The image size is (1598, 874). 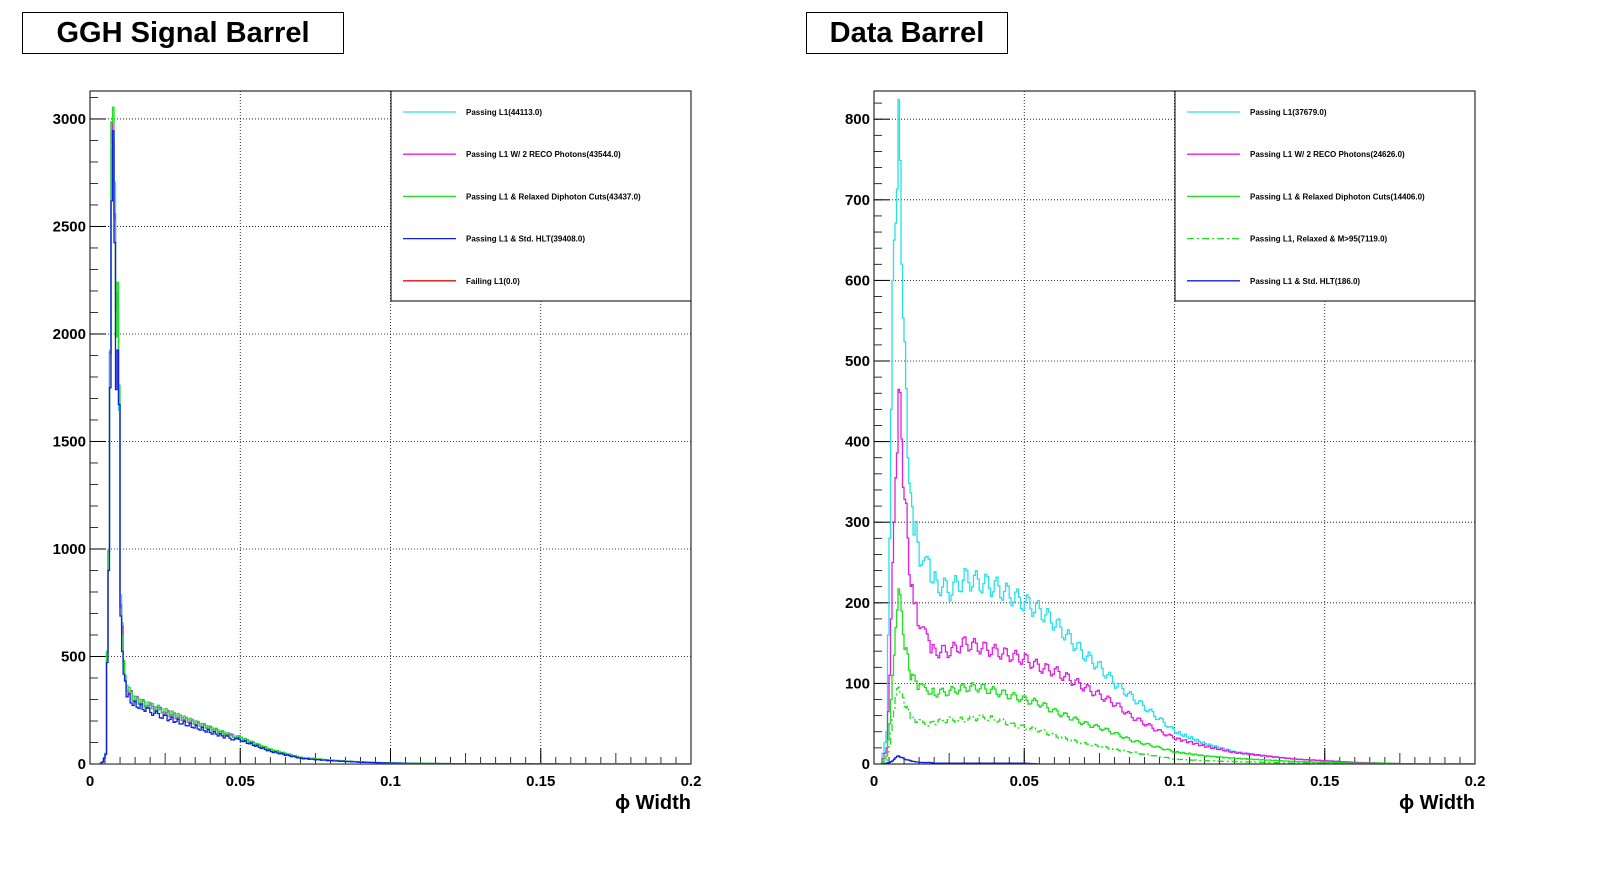 I want to click on legend-label-0: Passing L1(37679.0), so click(x=1288, y=112).